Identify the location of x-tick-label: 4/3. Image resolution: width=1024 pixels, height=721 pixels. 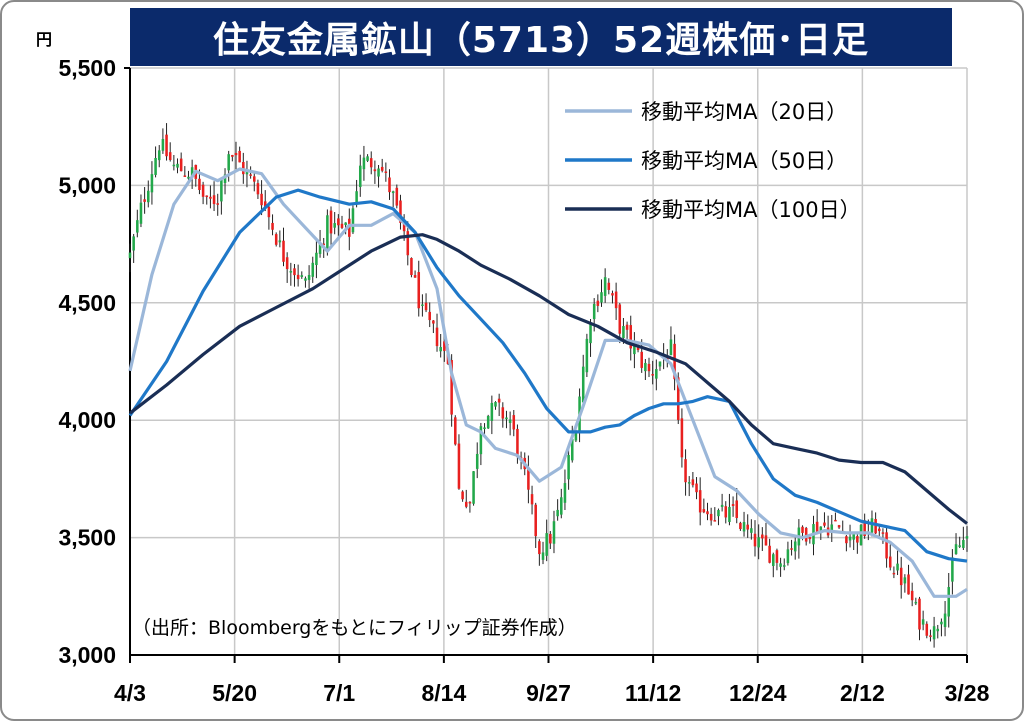
(130, 693).